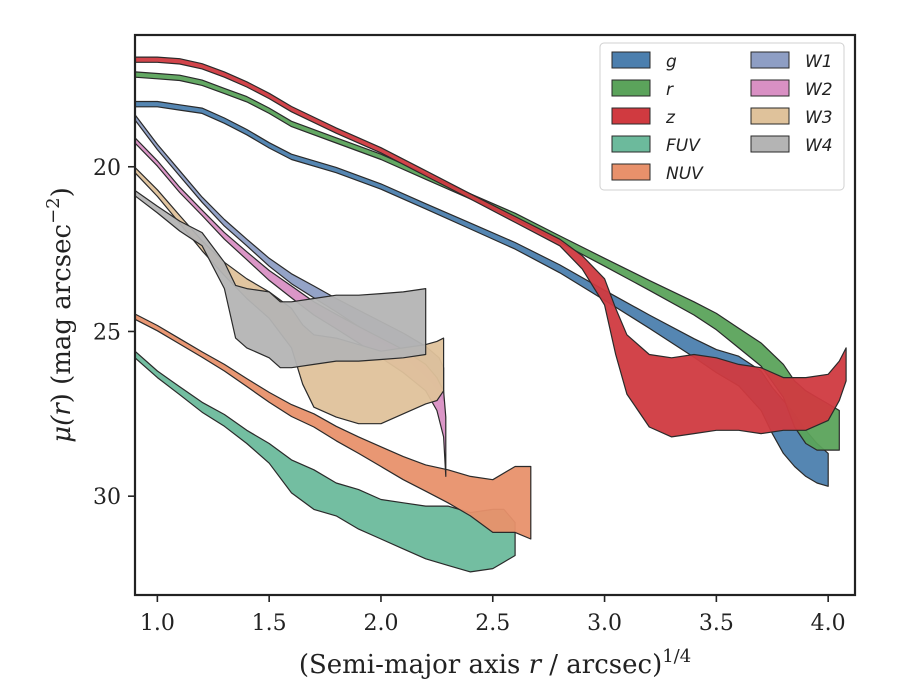  I want to click on legend-label-fuv: FUV, so click(683, 146).